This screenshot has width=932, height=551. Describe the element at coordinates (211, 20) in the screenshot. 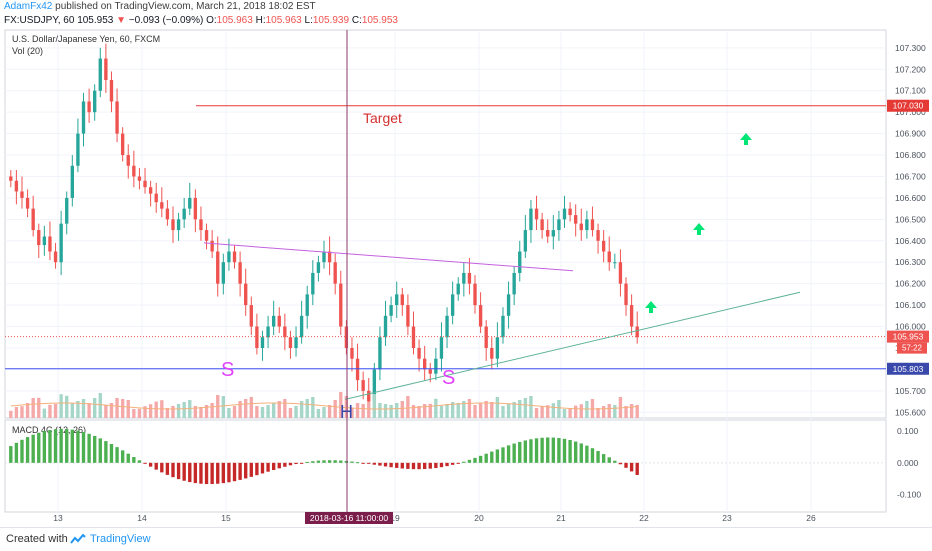

I see `open-label: O:` at that location.